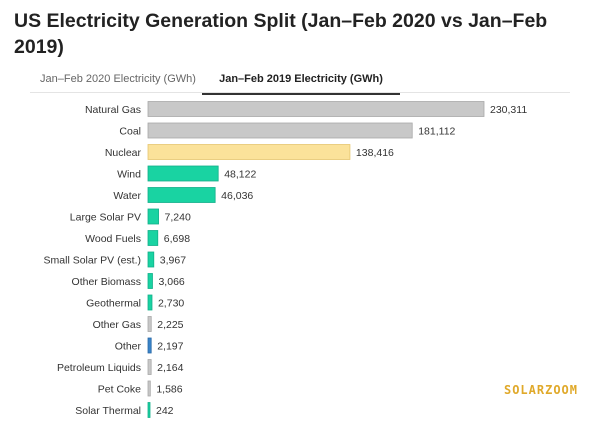  I want to click on bar-petroleum-liquids, so click(149, 367).